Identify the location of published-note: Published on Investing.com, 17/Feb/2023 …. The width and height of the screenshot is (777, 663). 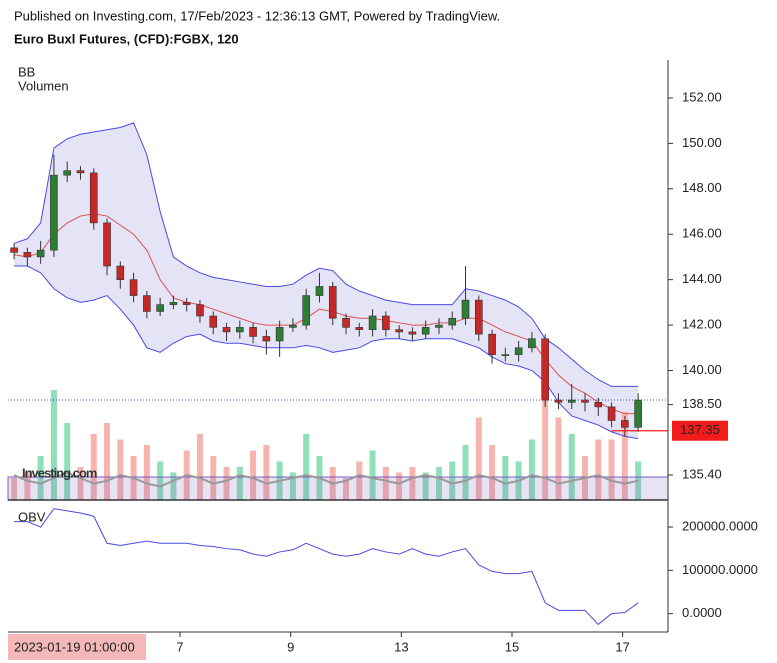
(257, 15).